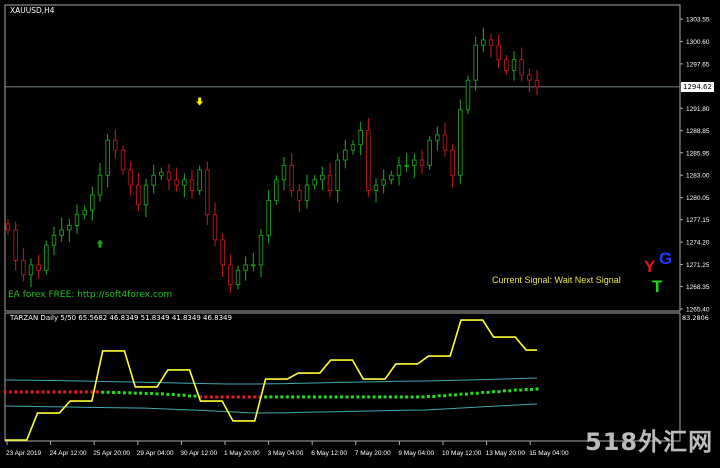 The image size is (720, 468). What do you see at coordinates (198, 453) in the screenshot?
I see `time-tick-label: 30 Apr 12:00` at bounding box center [198, 453].